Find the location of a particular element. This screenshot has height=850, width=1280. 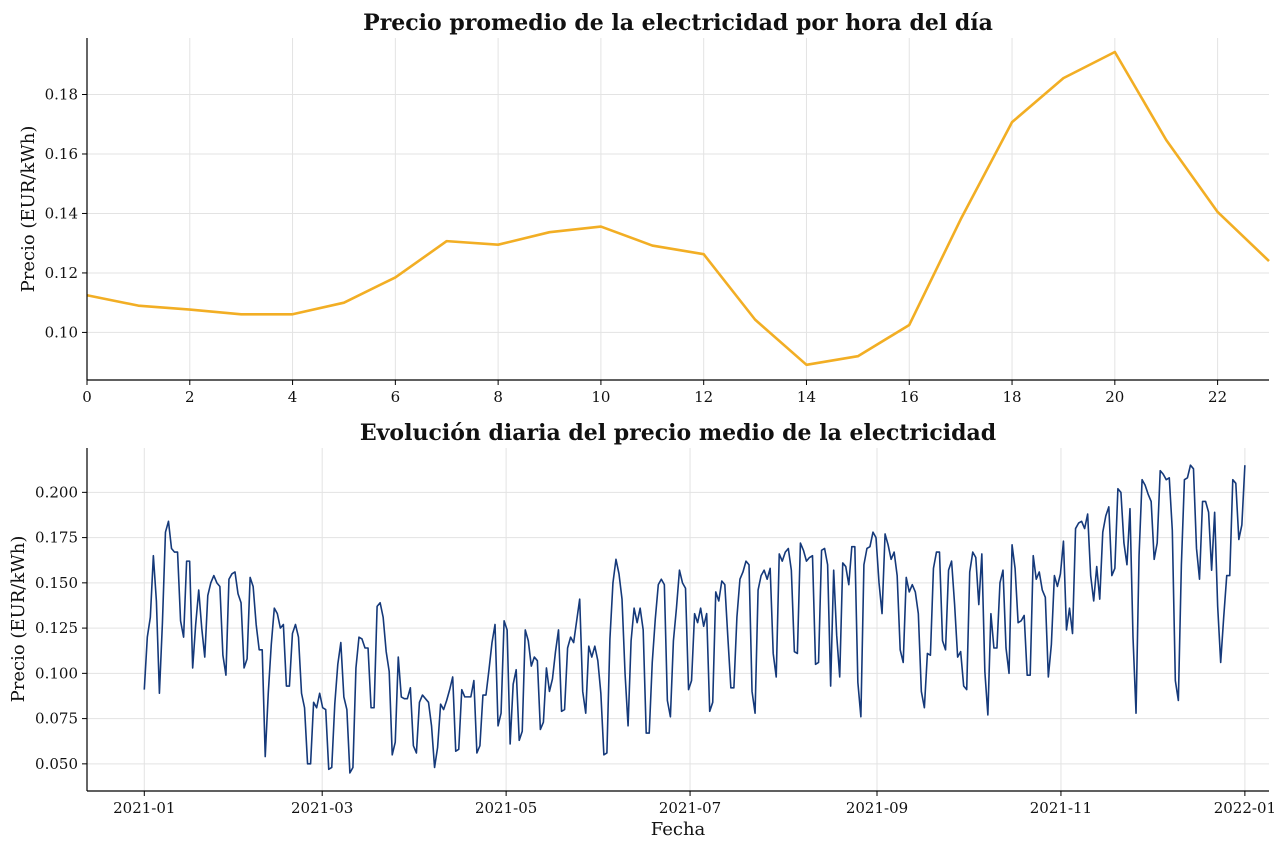

x-tick-label: 12 is located at coordinates (703, 397).